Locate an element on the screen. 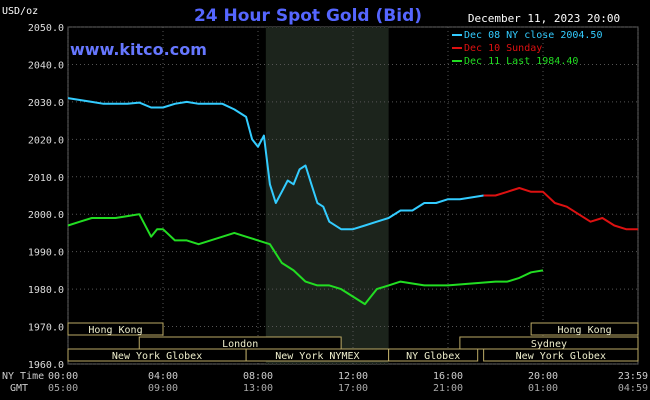 Image resolution: width=650 pixels, height=400 pixels. x-tick-label-gmt: 05:00 is located at coordinates (63, 388).